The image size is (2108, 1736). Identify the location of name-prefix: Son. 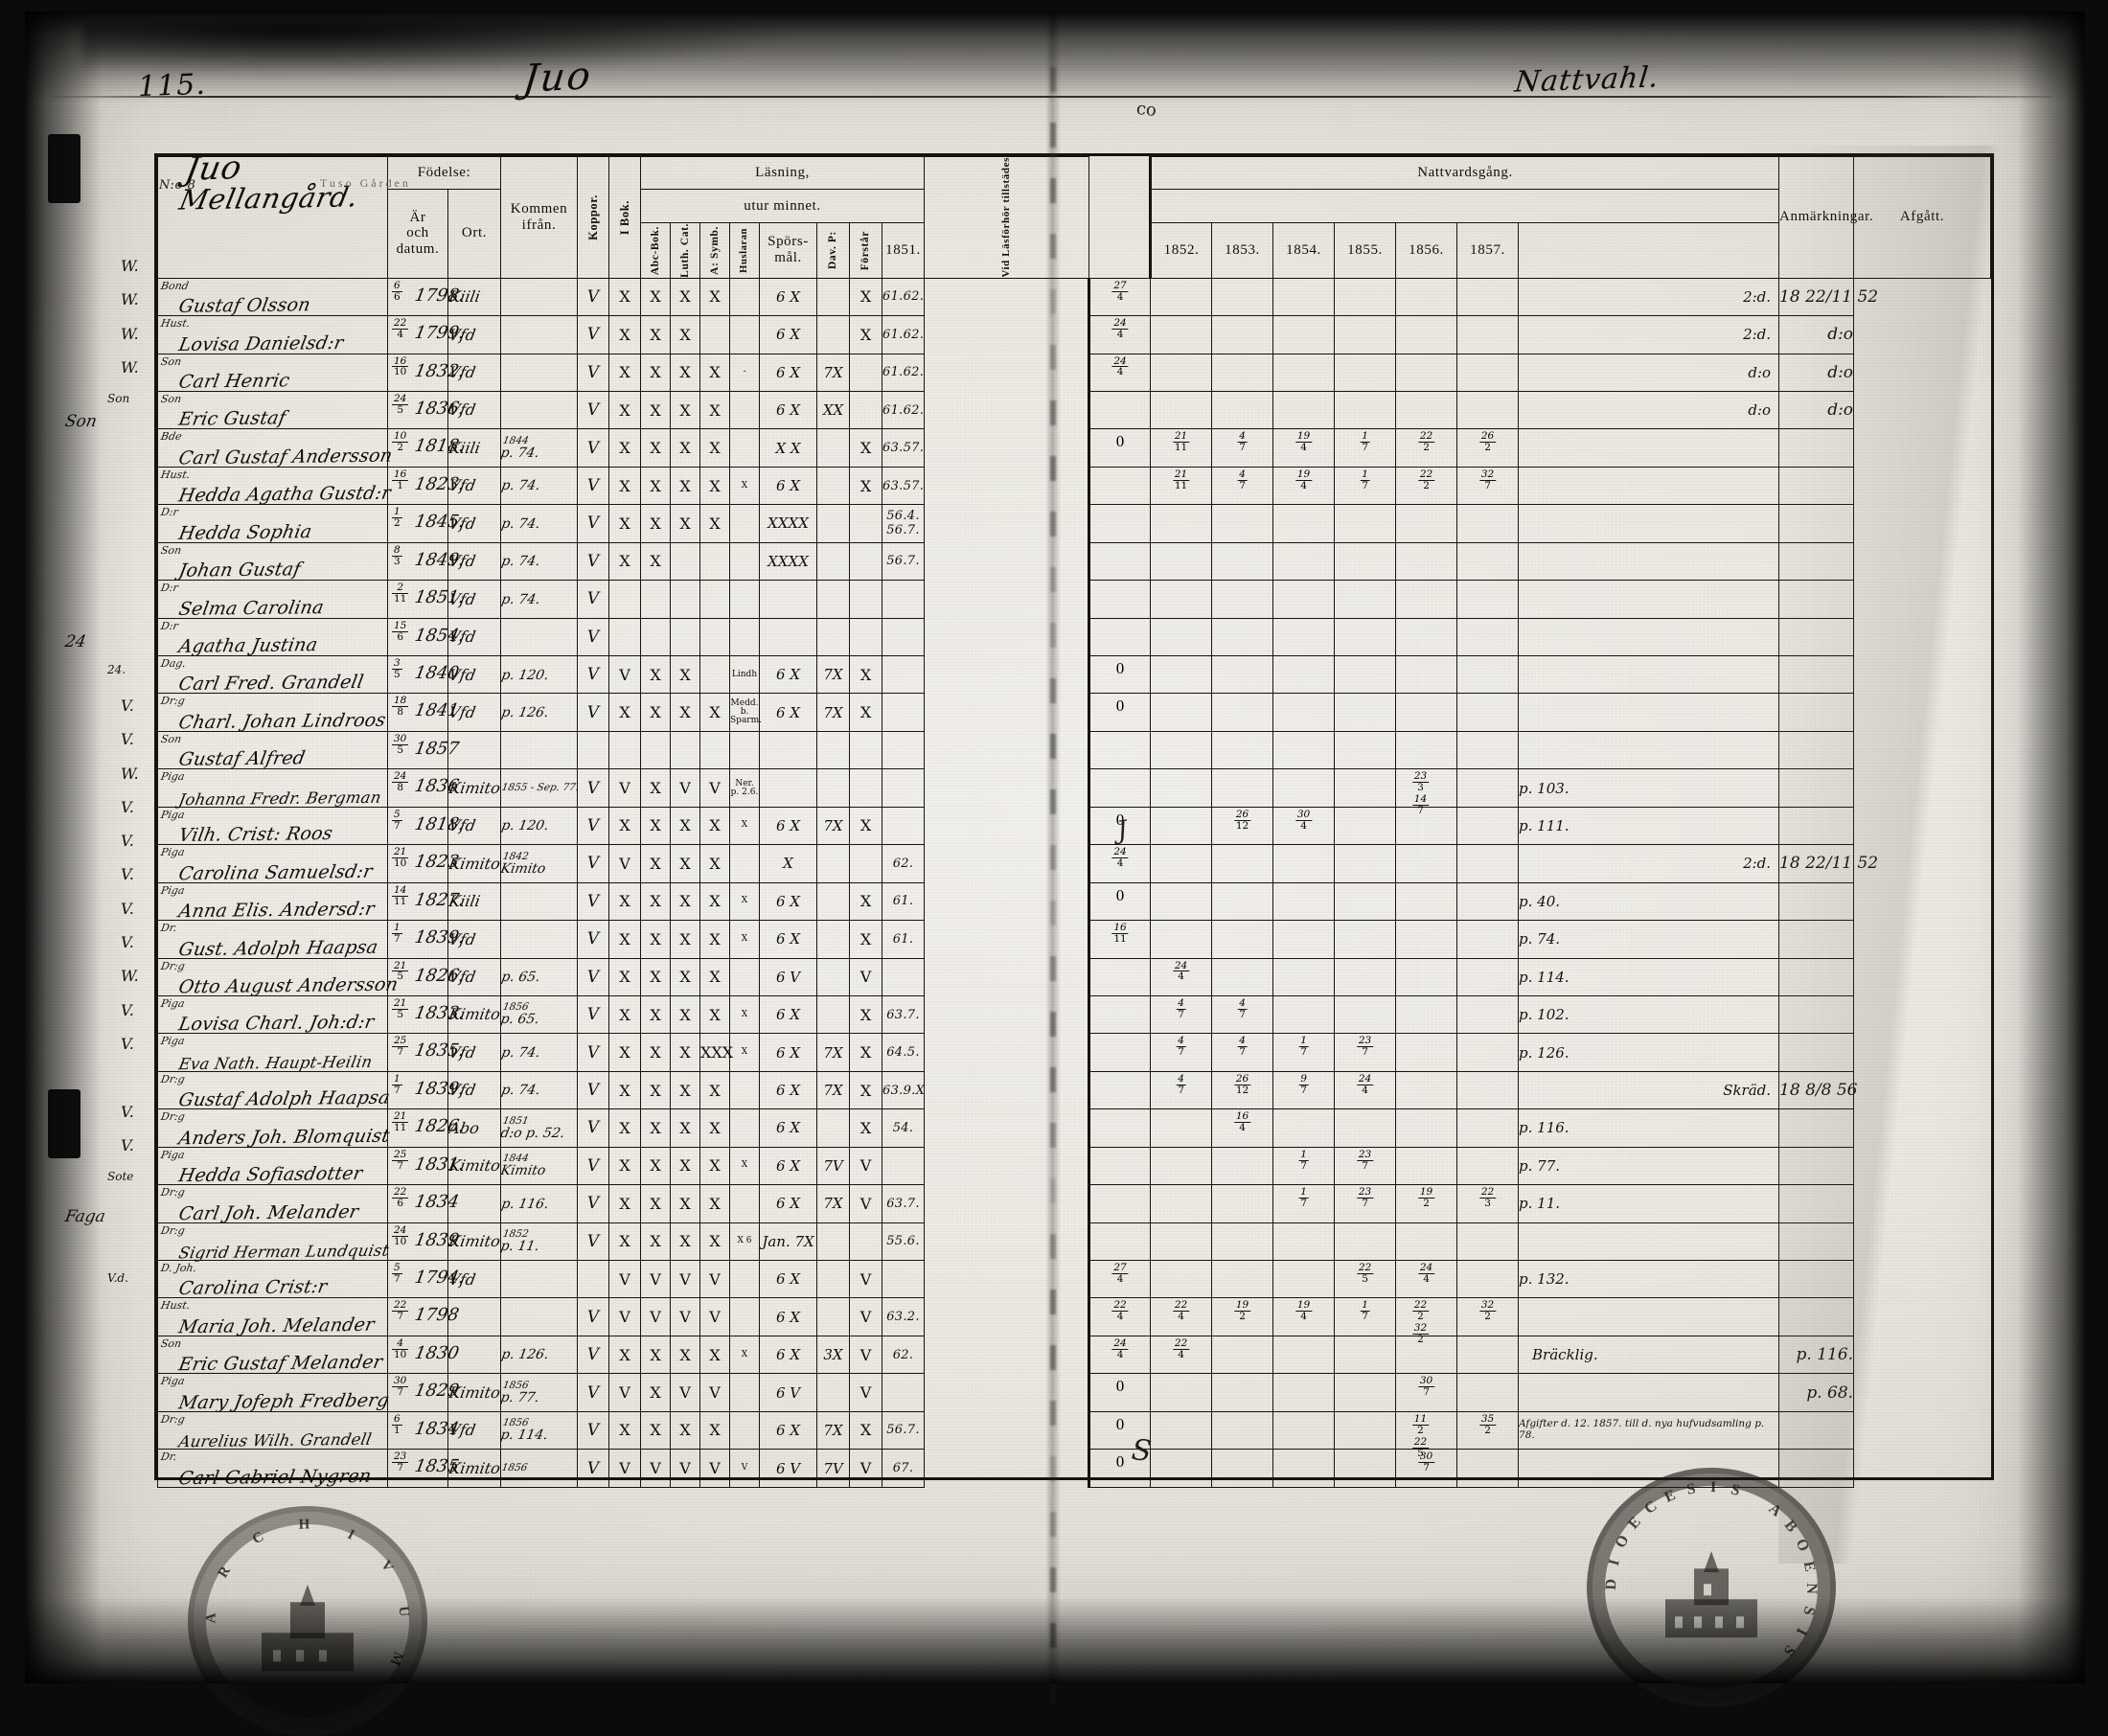
(171, 361).